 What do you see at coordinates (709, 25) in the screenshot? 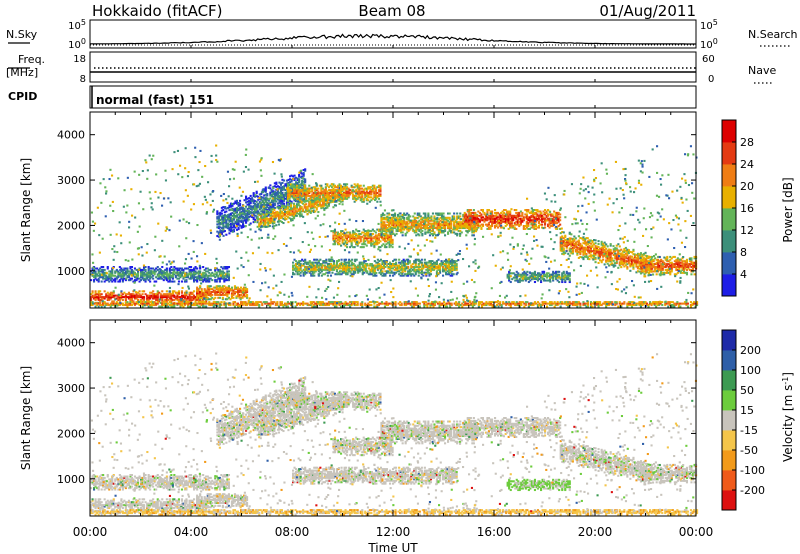
I see `nsearch-tick-top: 105` at bounding box center [709, 25].